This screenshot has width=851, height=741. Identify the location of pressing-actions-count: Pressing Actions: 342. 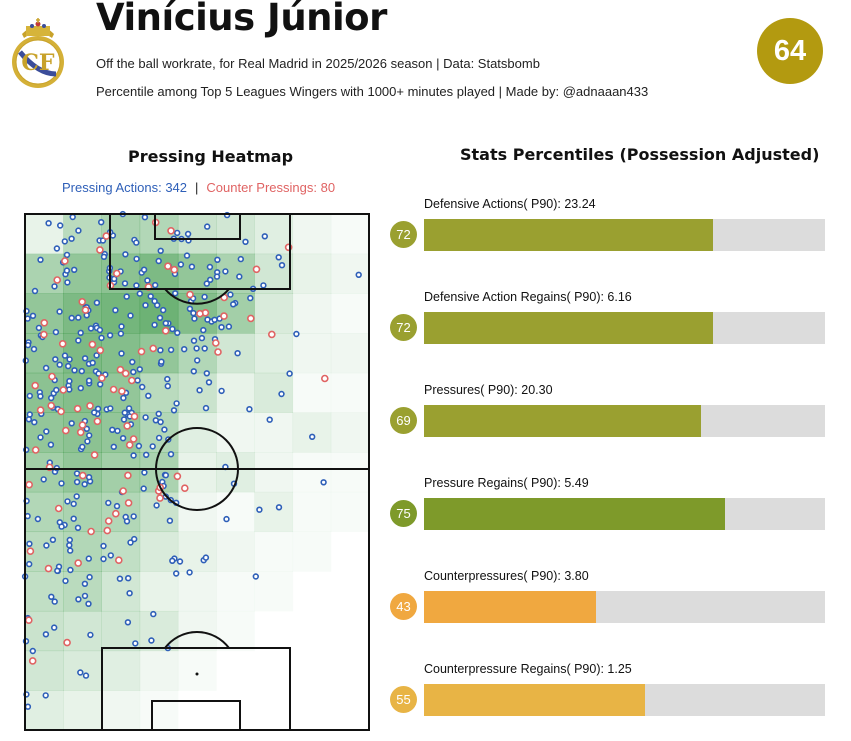
(125, 187).